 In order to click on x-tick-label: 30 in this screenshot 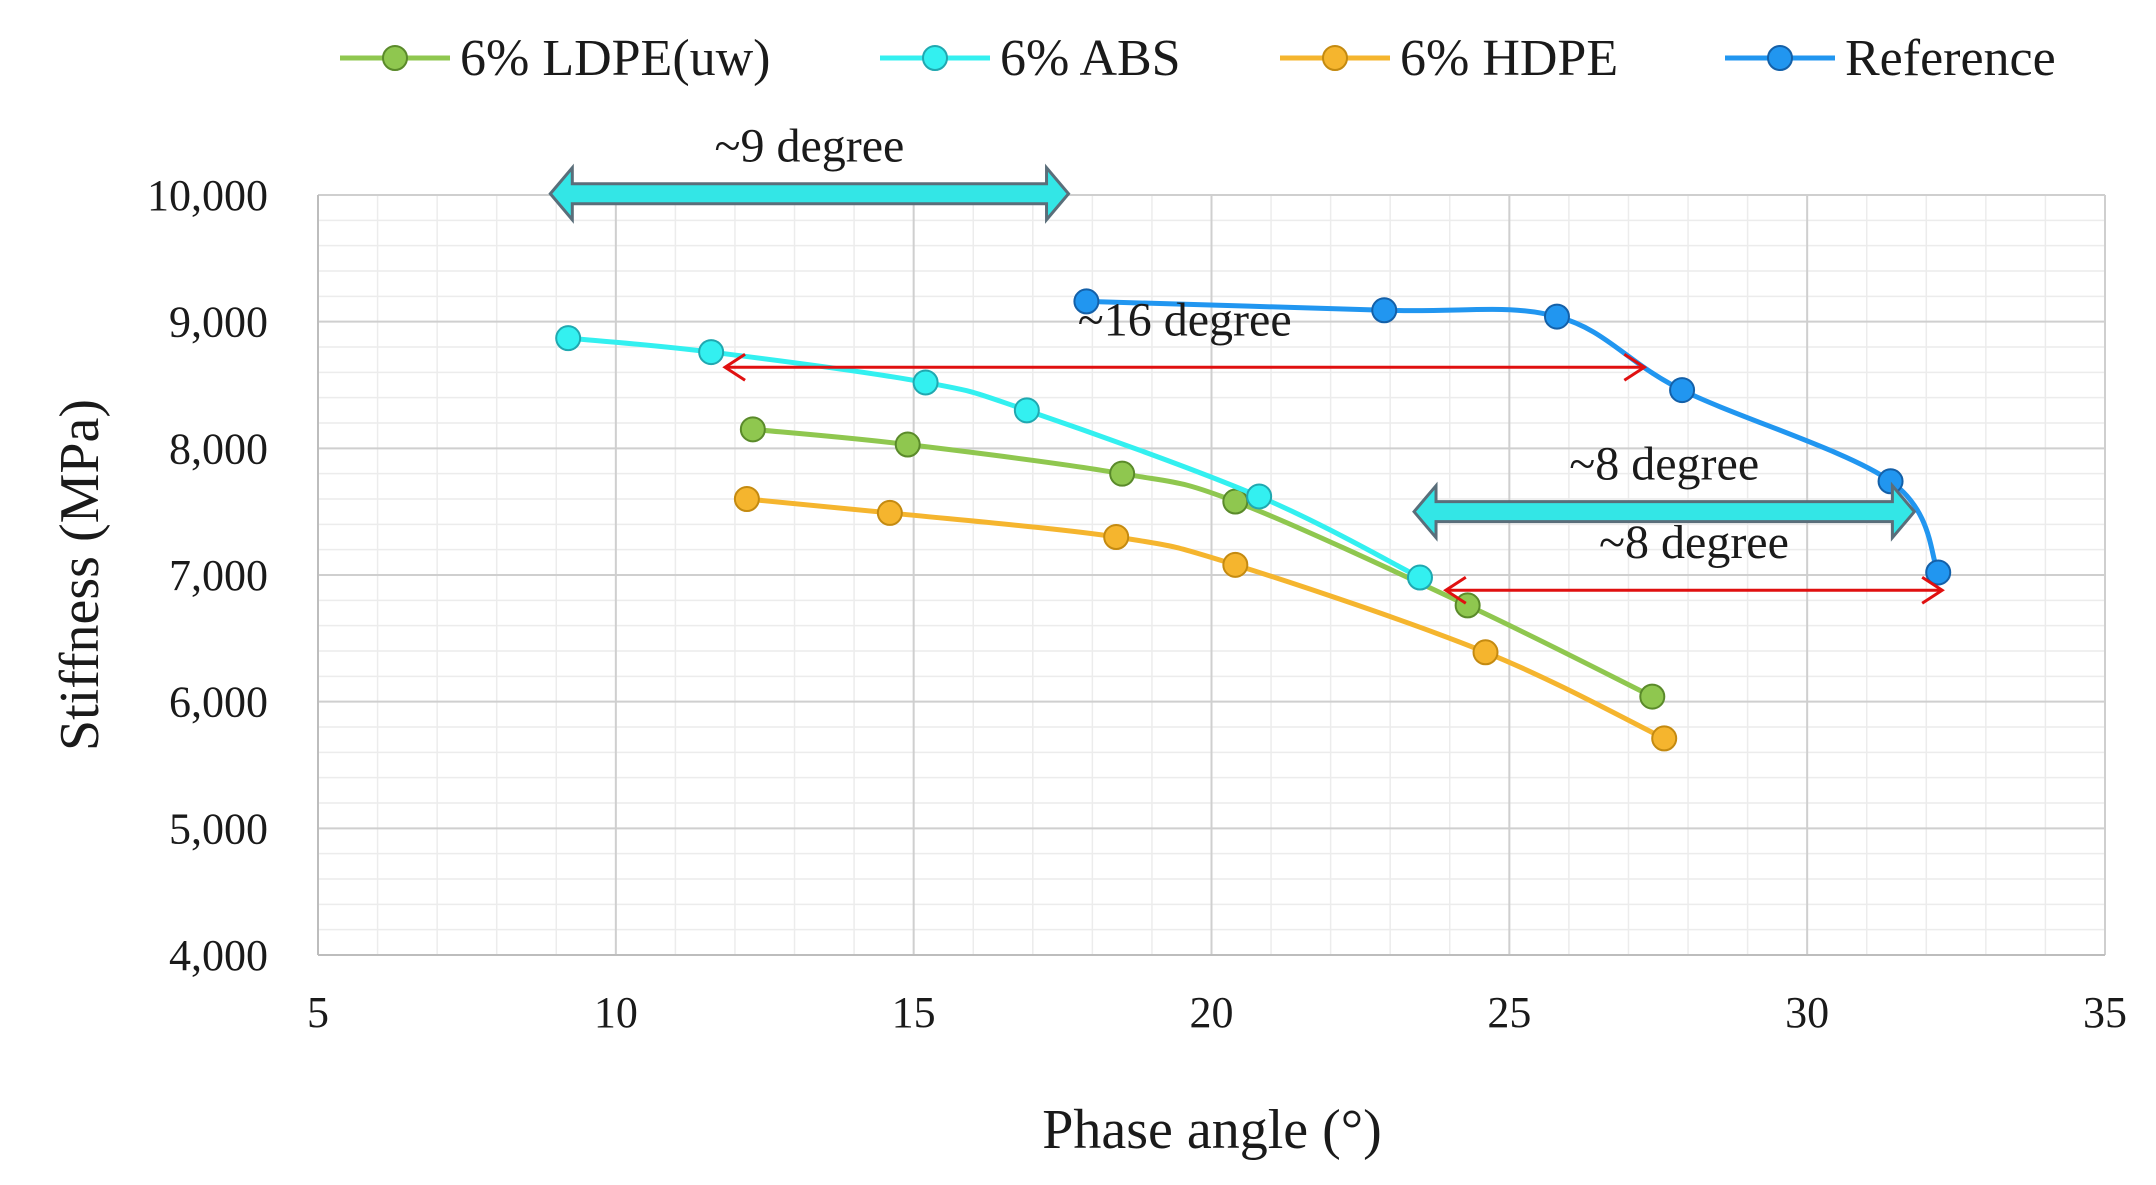, I will do `click(1807, 1012)`.